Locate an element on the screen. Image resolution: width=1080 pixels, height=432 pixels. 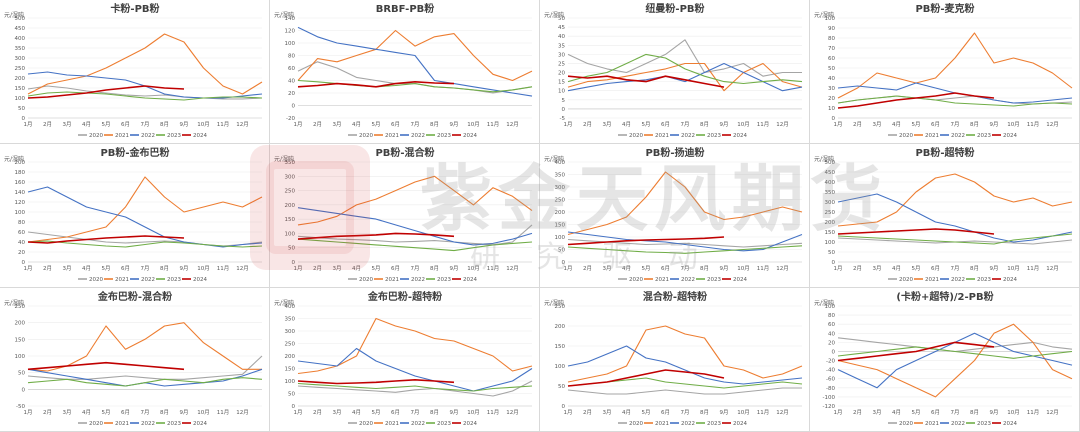
y-tick-label: 5 is located at coordinates (564, 101).